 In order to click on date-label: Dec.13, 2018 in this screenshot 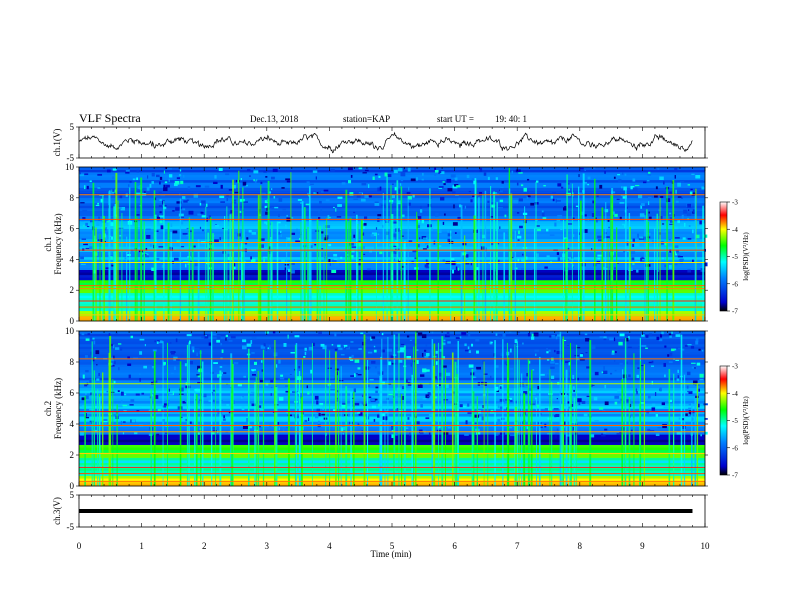, I will do `click(274, 119)`.